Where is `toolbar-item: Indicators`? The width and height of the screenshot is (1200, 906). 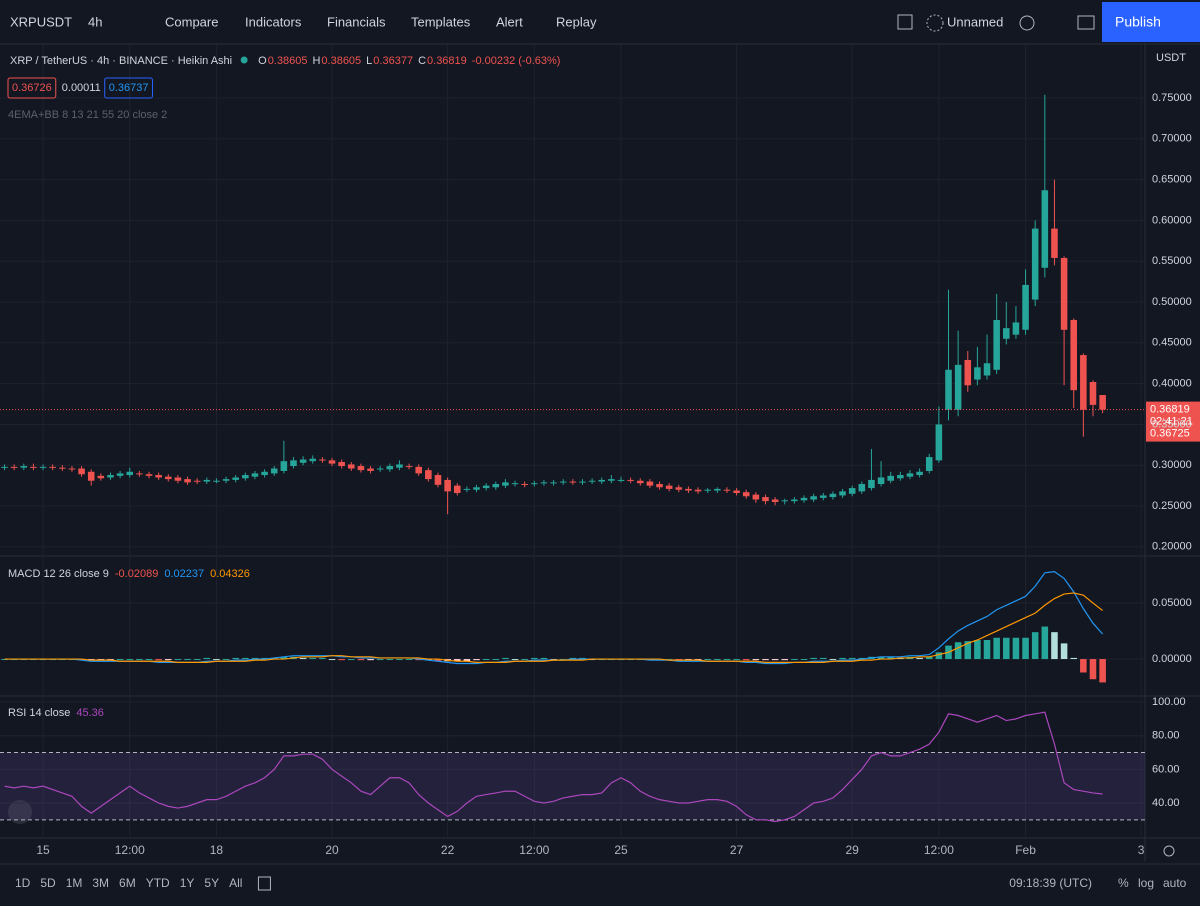
toolbar-item: Indicators is located at coordinates (273, 21).